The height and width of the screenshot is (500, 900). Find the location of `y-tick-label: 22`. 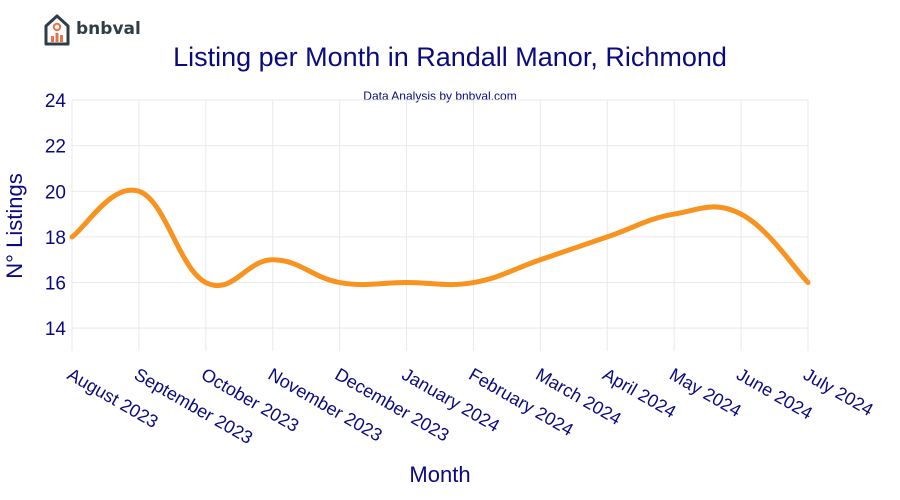

y-tick-label: 22 is located at coordinates (55, 147).